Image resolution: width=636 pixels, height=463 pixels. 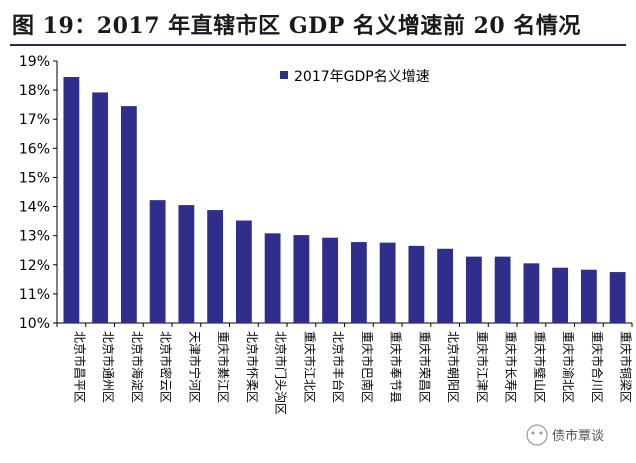 I want to click on category-label: 重庆市江津区, so click(x=482, y=367).